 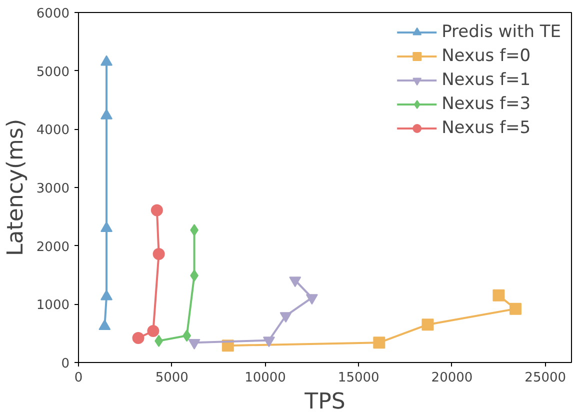 What do you see at coordinates (265, 378) in the screenshot?
I see `x-tick-label: 10000` at bounding box center [265, 378].